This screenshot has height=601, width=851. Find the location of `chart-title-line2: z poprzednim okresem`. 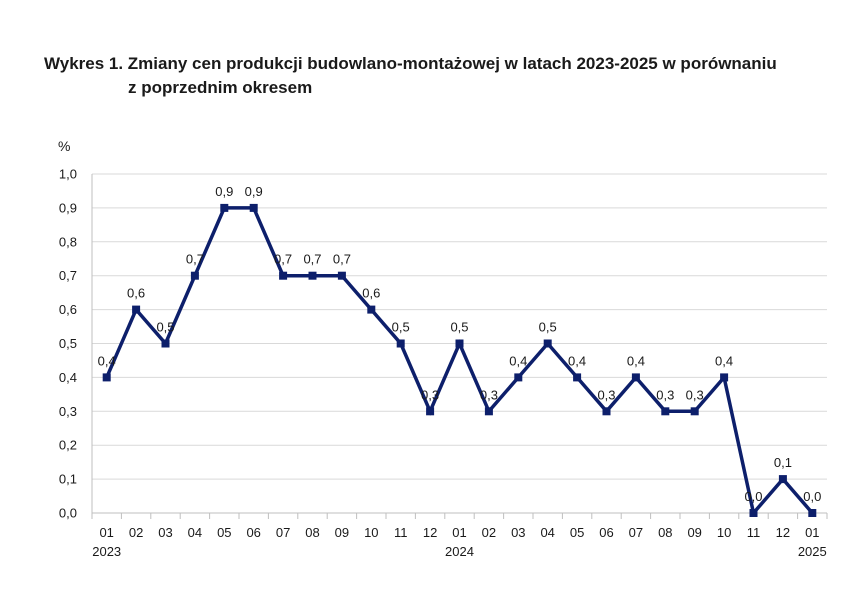

chart-title-line2: z poprzednim okresem is located at coordinates (220, 87).